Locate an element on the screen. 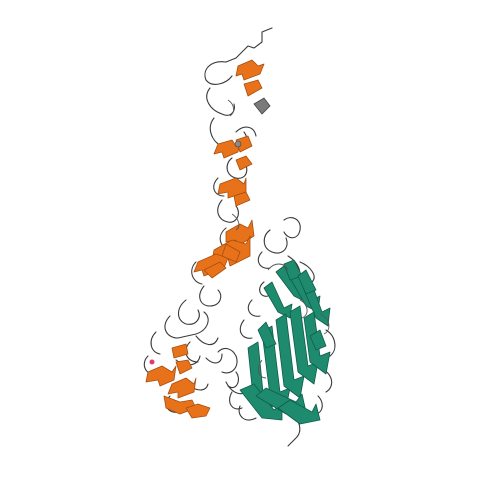 The height and width of the screenshot is (500, 500). highlight-residue is located at coordinates (152, 362).